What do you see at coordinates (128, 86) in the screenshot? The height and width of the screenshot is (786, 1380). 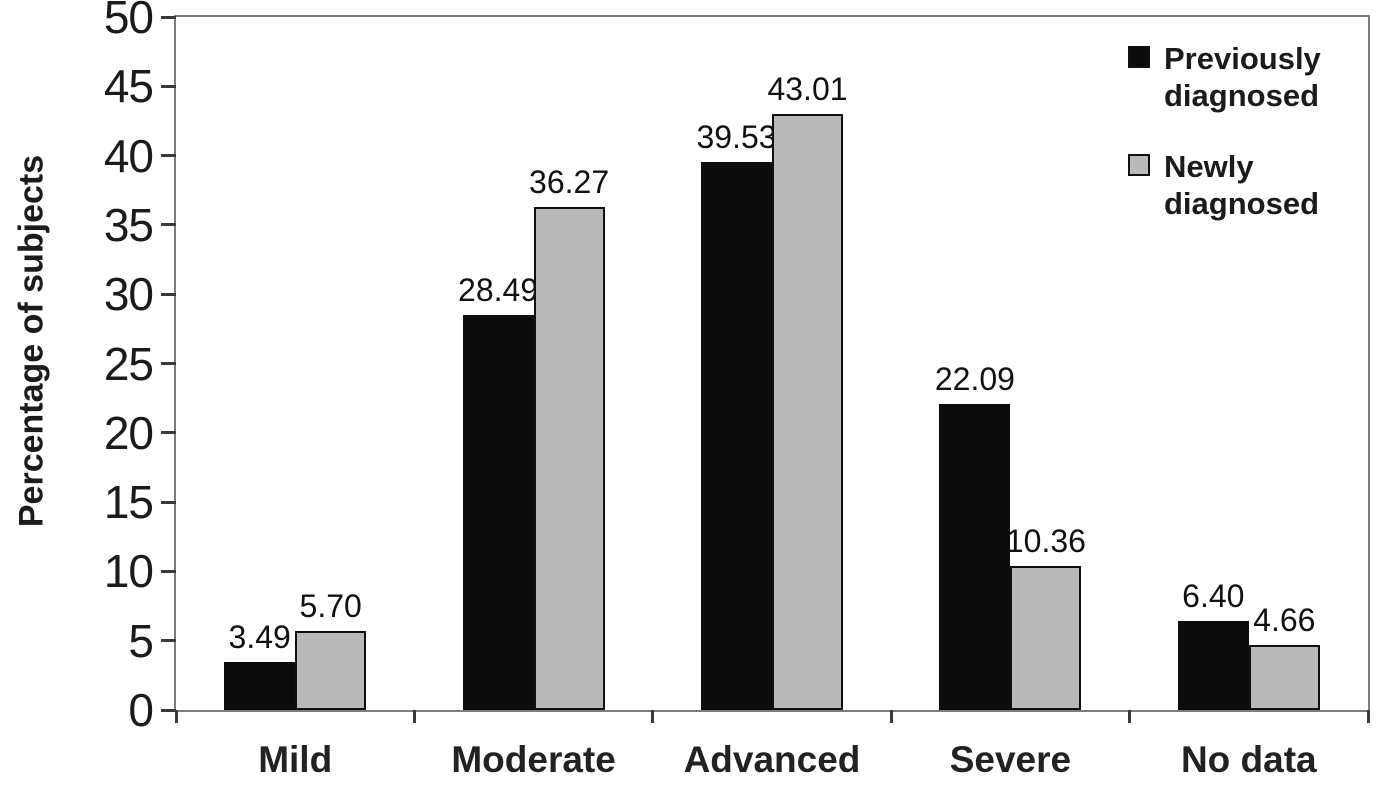 I see `y-tick-label: 45` at bounding box center [128, 86].